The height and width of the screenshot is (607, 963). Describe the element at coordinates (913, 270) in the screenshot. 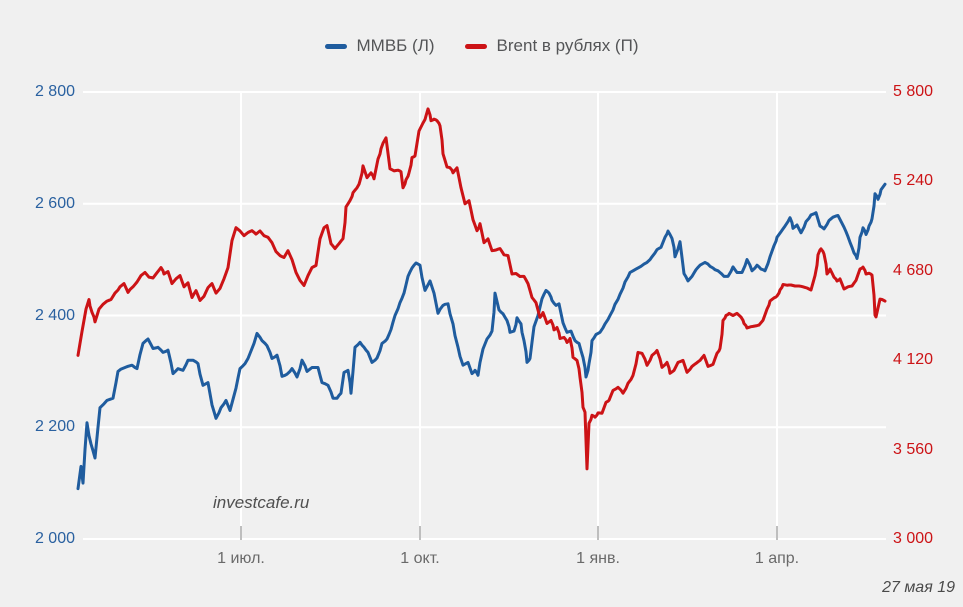

I see `right-axis-tick-label: 4 680` at that location.